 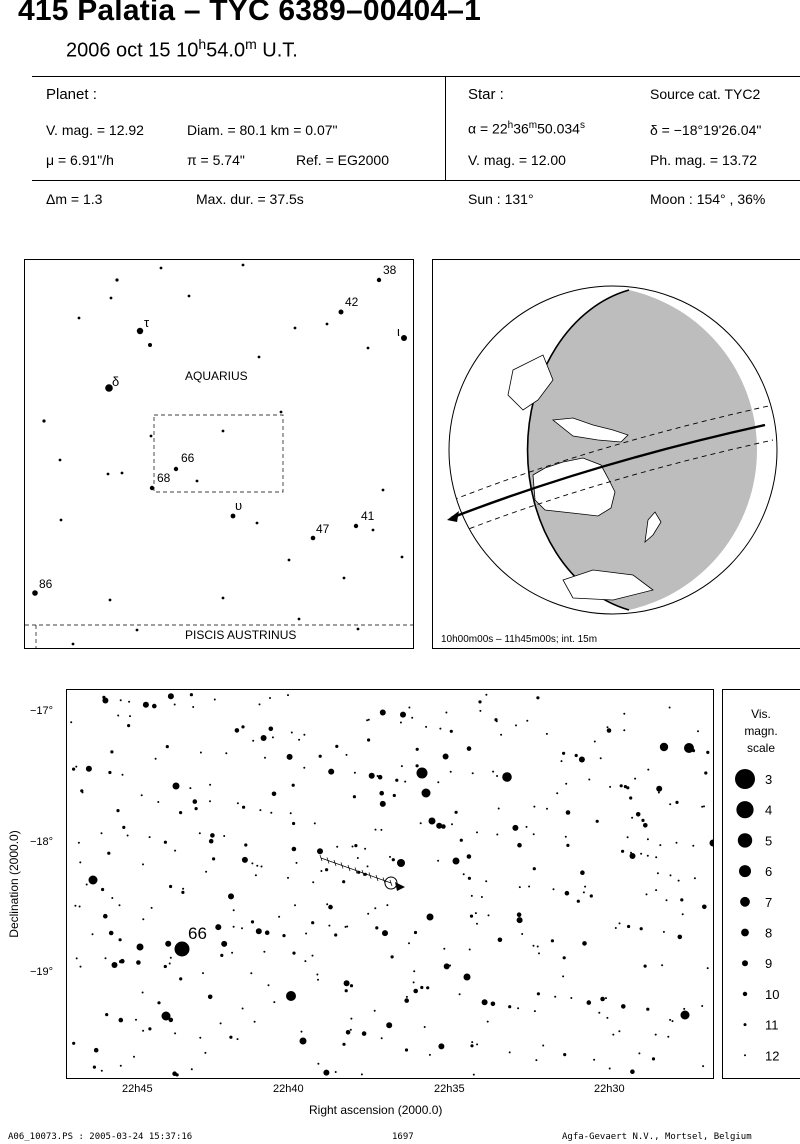 I want to click on x-axis-label: Right ascension (2000.0), so click(x=376, y=1110).